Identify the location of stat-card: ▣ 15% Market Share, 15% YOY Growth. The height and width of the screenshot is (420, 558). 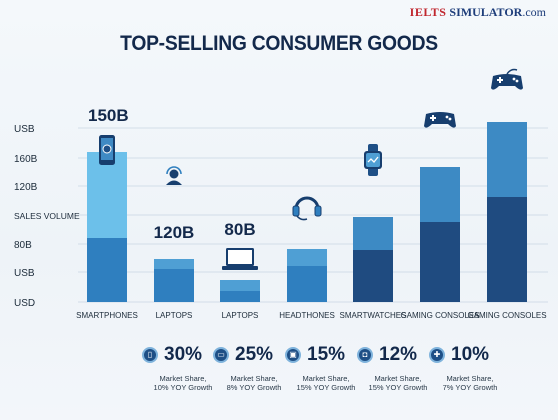
(330, 375).